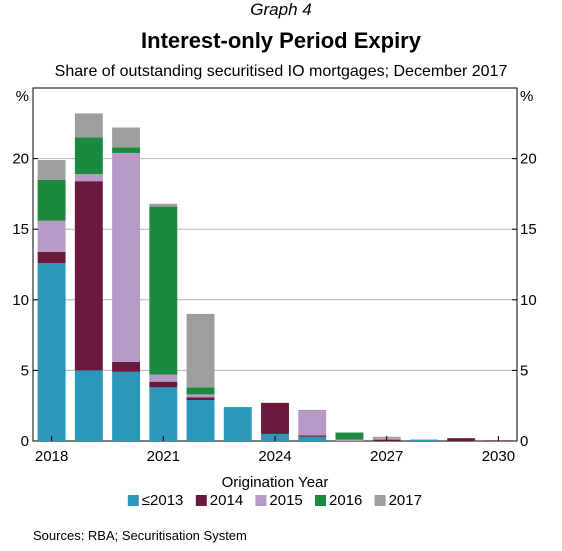 Image resolution: width=562 pixels, height=551 pixels. What do you see at coordinates (51, 456) in the screenshot?
I see `x-tick-label: 2018` at bounding box center [51, 456].